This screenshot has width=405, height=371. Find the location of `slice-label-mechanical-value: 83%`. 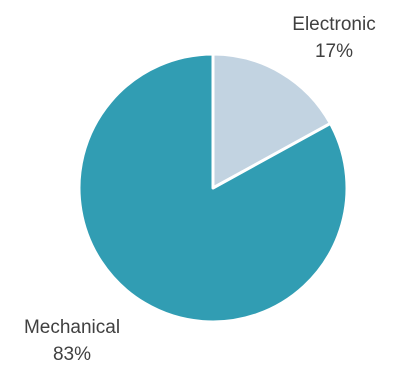

slice-label-mechanical-value: 83% is located at coordinates (72, 354).